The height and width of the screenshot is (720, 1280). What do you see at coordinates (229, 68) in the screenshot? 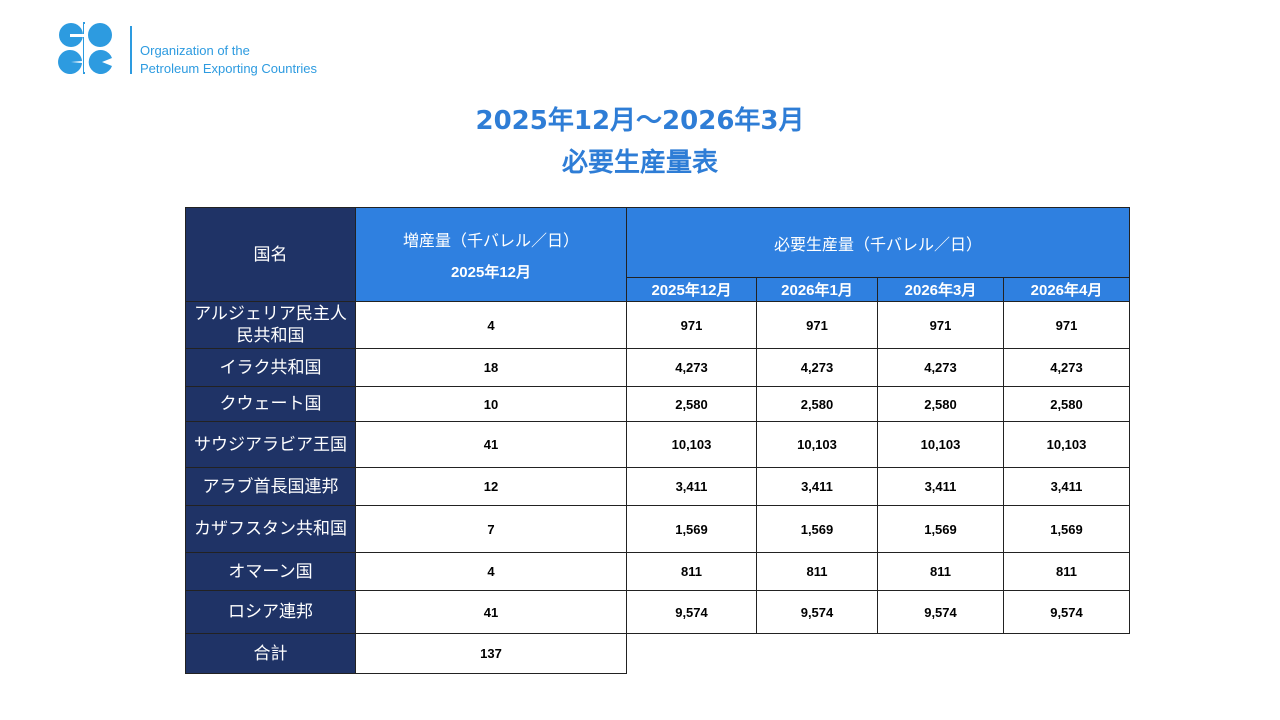
I see `logo-line2: Petroleum Exporting Countries` at bounding box center [229, 68].